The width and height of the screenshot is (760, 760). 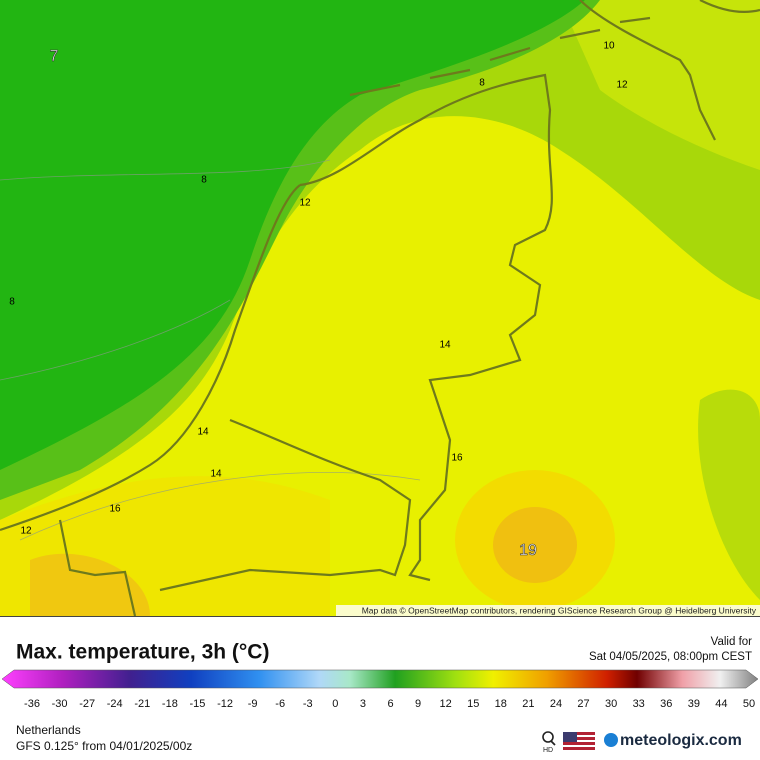 What do you see at coordinates (556, 704) in the screenshot?
I see `colorbar-tick-label: 24` at bounding box center [556, 704].